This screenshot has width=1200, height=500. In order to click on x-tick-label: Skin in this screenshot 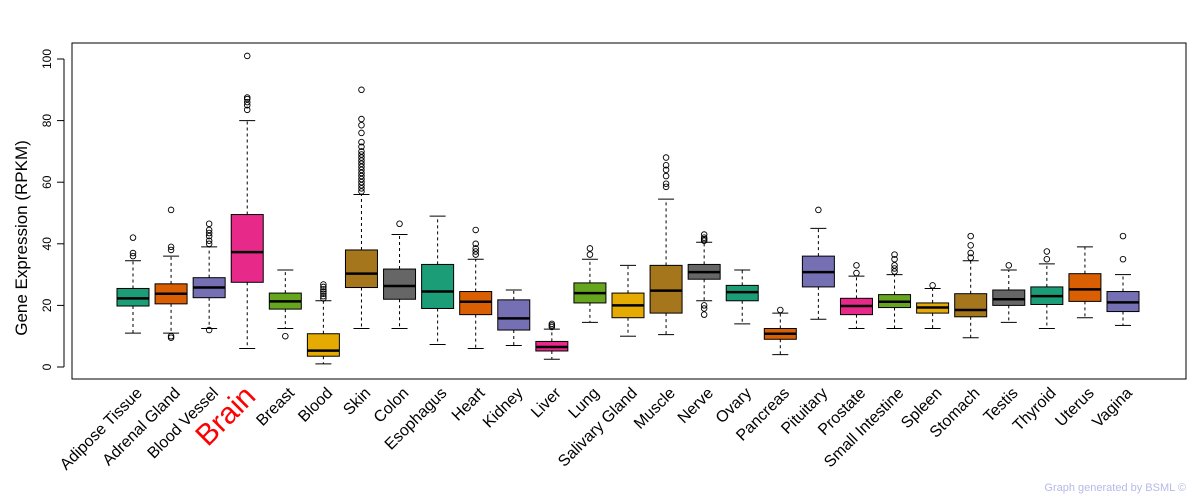, I will do `click(357, 402)`.